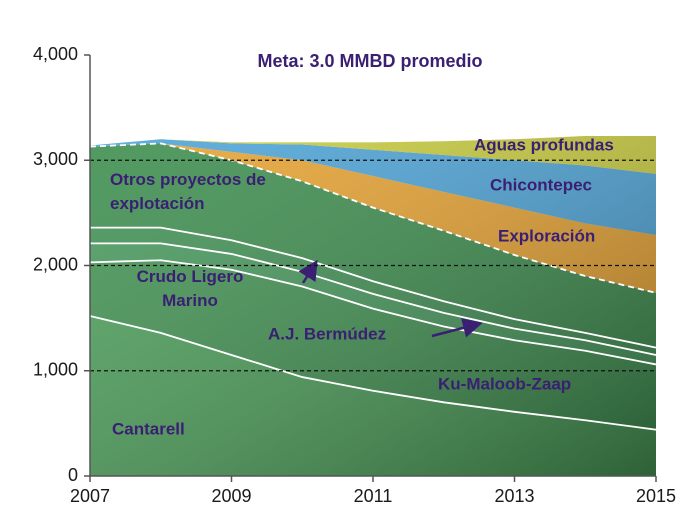 This screenshot has width=684, height=532. Describe the element at coordinates (544, 144) in the screenshot. I see `series-label: Aguas profundas` at that location.